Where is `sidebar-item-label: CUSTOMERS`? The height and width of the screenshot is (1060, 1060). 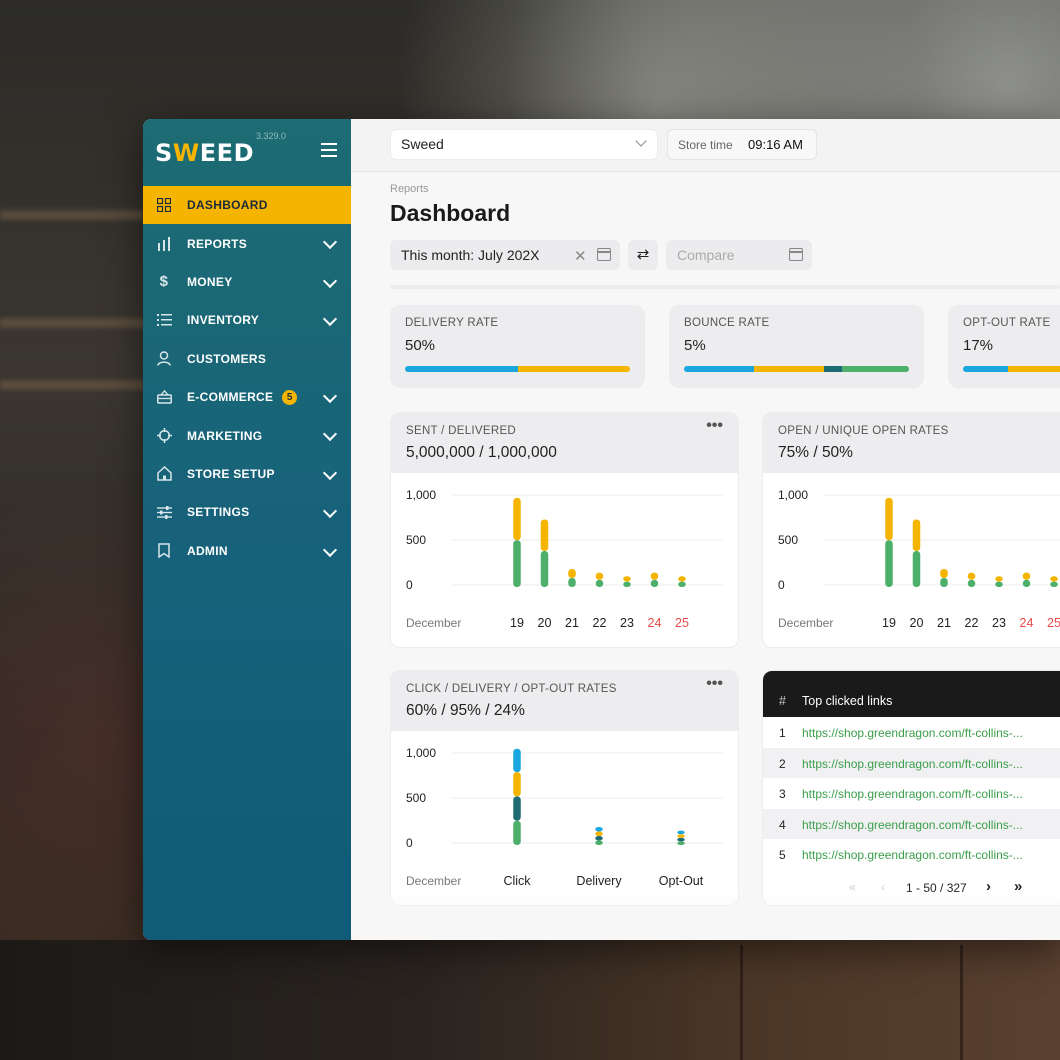 sidebar-item-label: CUSTOMERS is located at coordinates (227, 358).